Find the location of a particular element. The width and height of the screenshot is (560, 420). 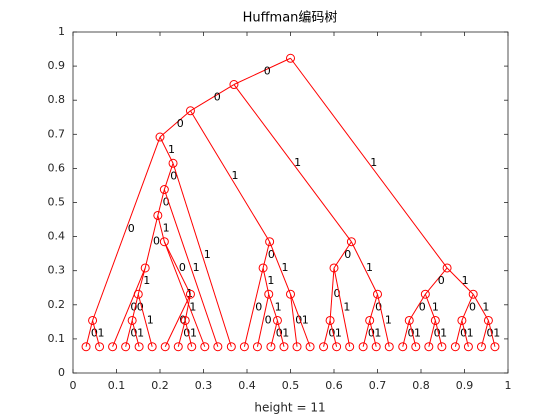

y-tick-label: 0.8 is located at coordinates (57, 99).